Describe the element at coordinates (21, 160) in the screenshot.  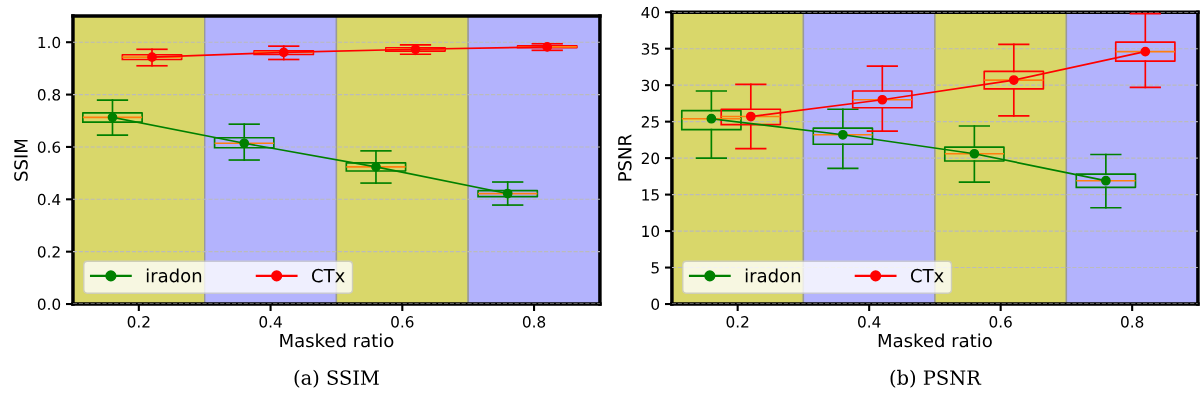
I see `y-axis-title: SSIM` at that location.